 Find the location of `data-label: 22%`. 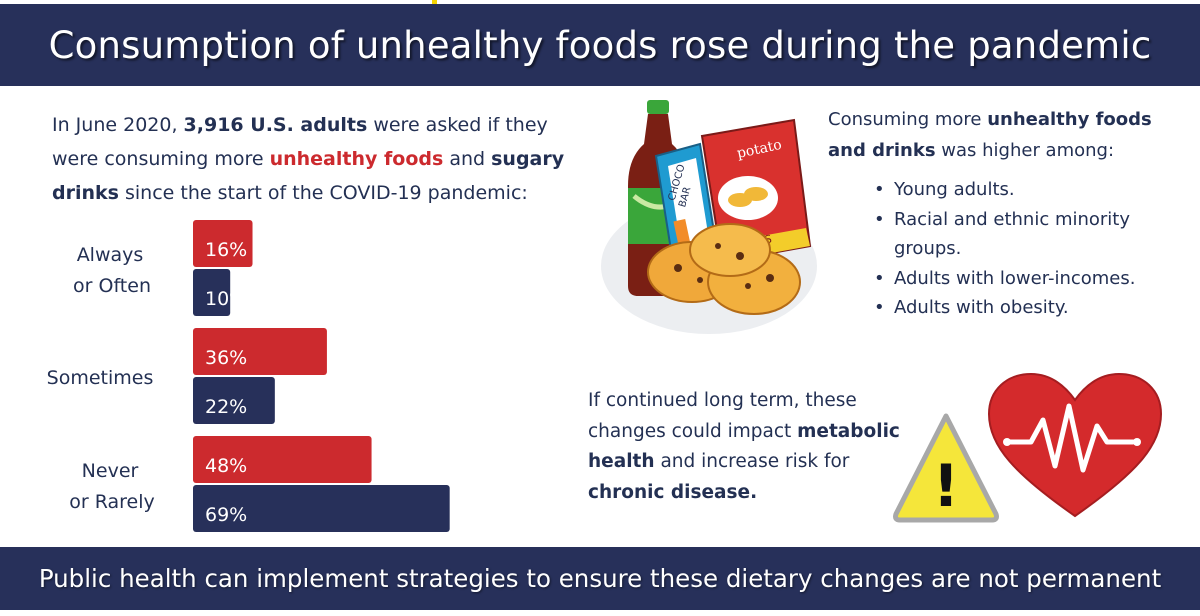

data-label: 22% is located at coordinates (226, 407).